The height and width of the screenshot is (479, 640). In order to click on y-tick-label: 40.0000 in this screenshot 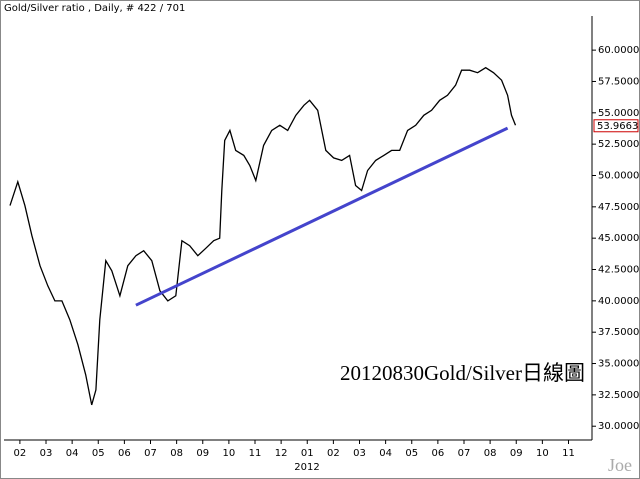, I will do `click(618, 301)`.